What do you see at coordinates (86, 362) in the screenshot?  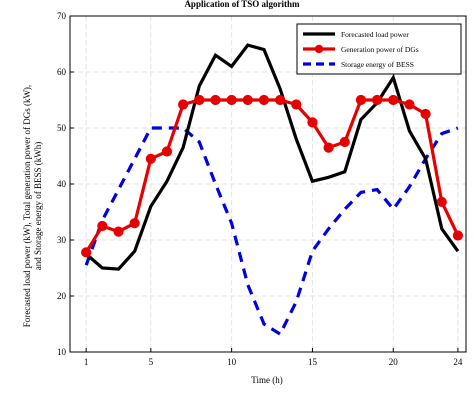 I see `x-tick-label: 1` at bounding box center [86, 362].